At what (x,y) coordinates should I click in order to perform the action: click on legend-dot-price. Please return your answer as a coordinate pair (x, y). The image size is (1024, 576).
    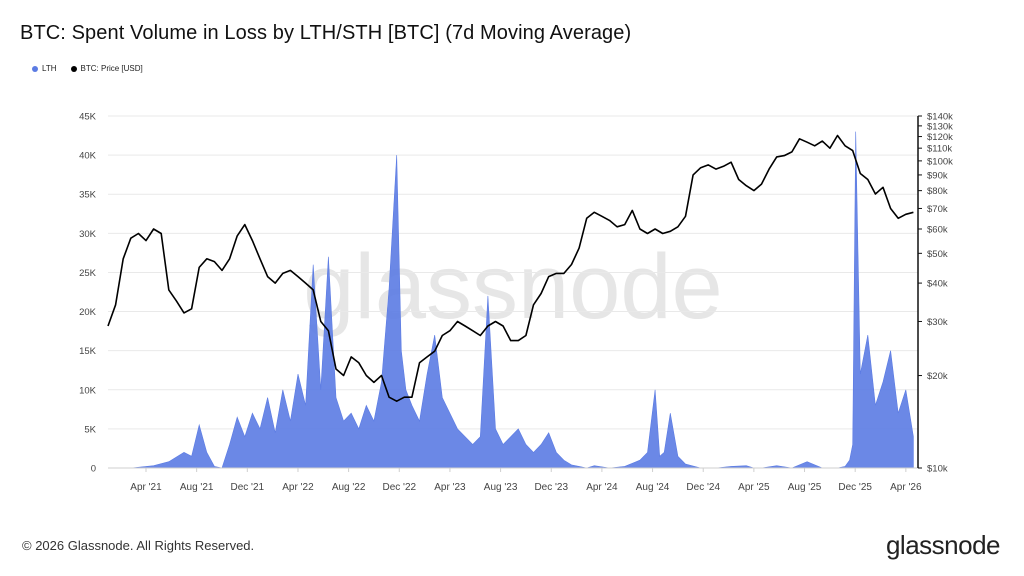
    Looking at the image, I should click on (73, 68).